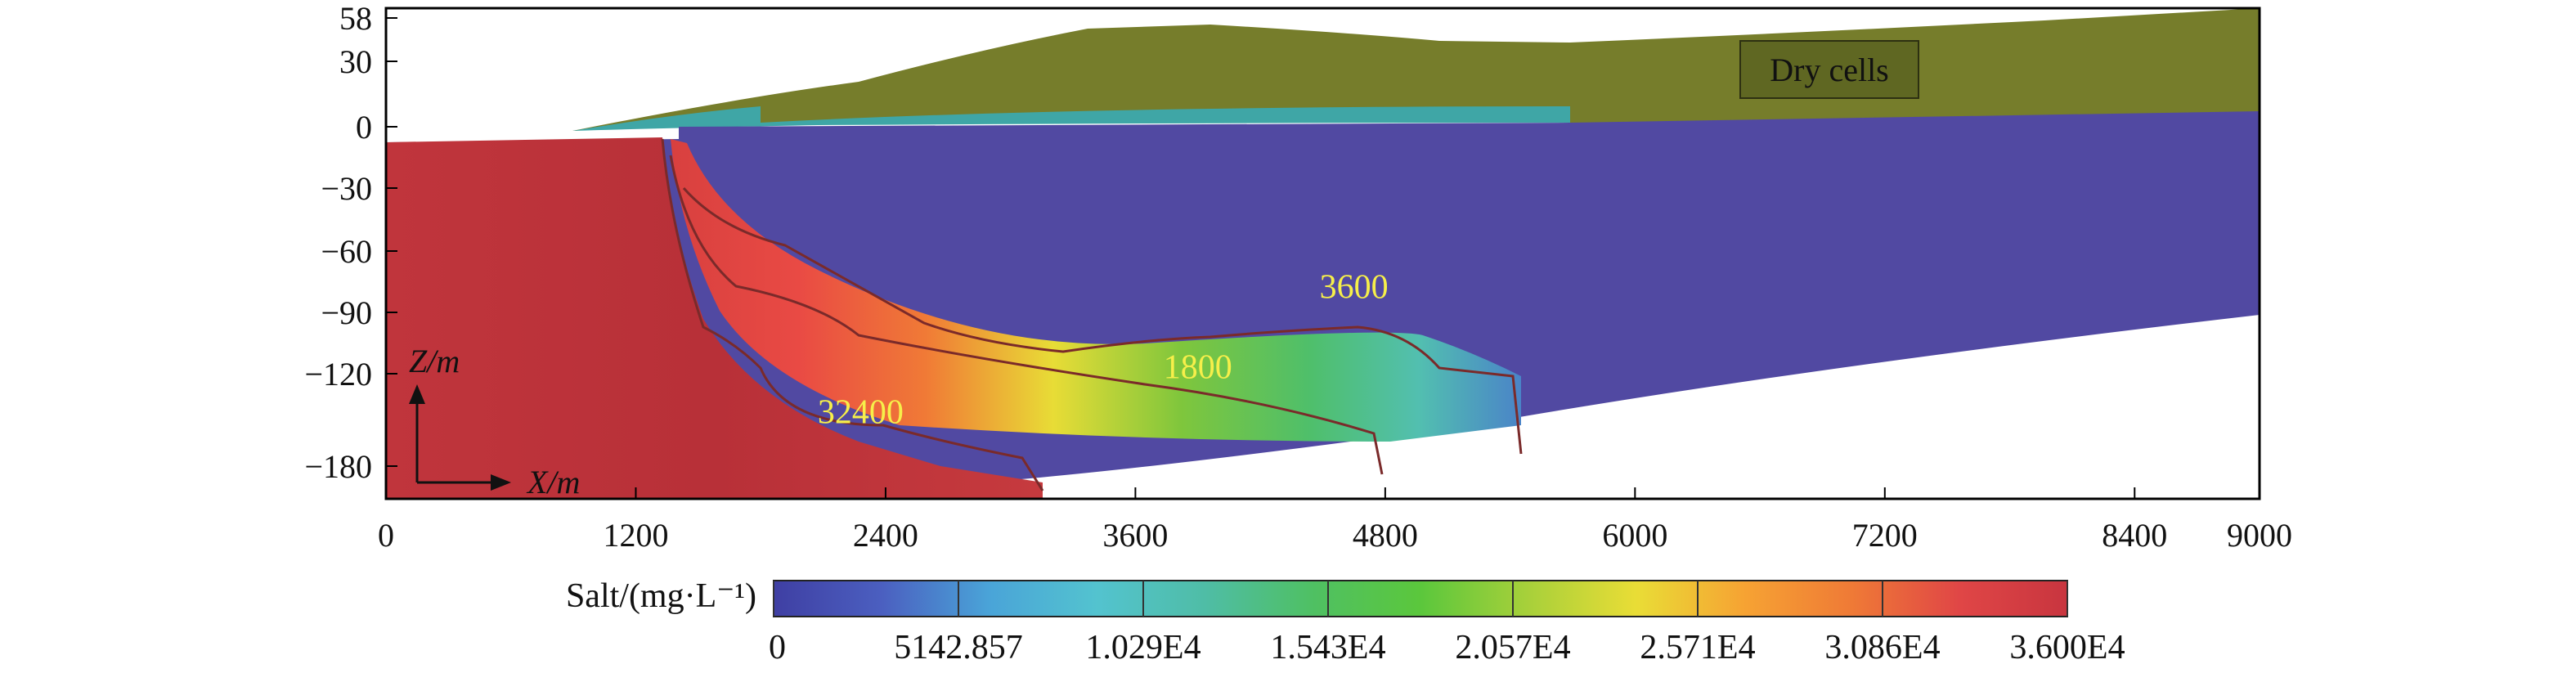  Describe the element at coordinates (1335, 520) in the screenshot. I see `x-axis: 0 1200 2400 3600 4800 6000 7200 8400 9000` at that location.